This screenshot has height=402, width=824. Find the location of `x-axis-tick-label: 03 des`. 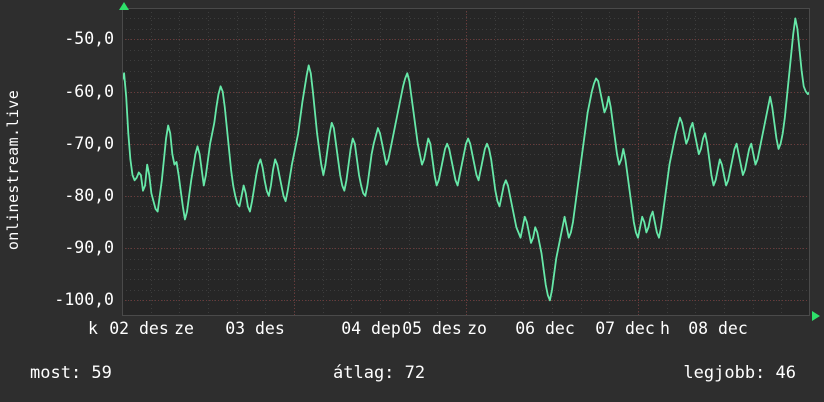

x-axis-tick-label: 03 des is located at coordinates (255, 328).